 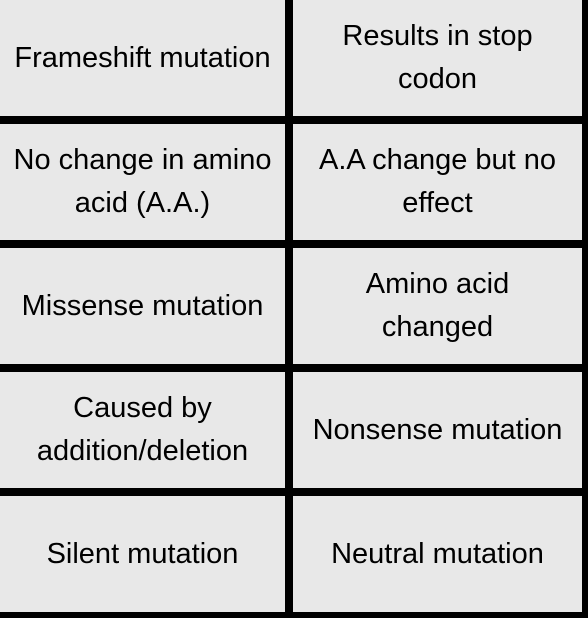 What do you see at coordinates (437, 554) in the screenshot?
I see `card-neutral-mutation: Neutral mutation` at bounding box center [437, 554].